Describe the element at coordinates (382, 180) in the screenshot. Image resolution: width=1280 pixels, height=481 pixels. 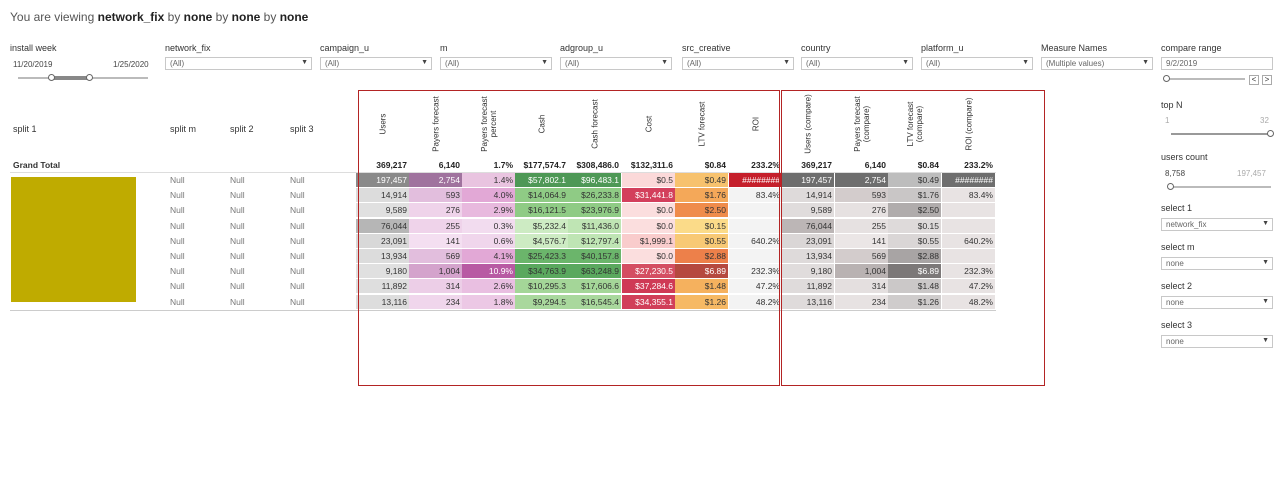
I see `table-cell: 197,457` at that location.